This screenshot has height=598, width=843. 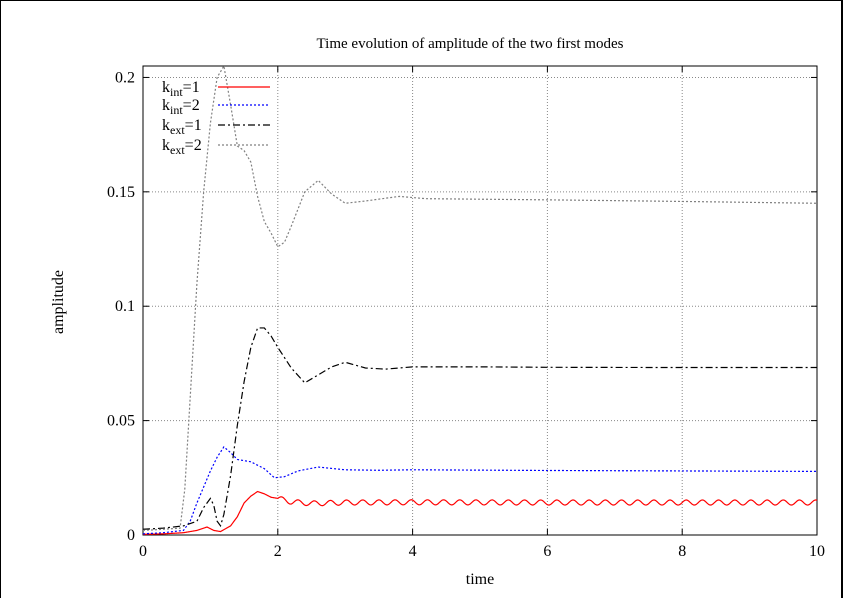 I want to click on x-axis-label: time, so click(x=480, y=579).